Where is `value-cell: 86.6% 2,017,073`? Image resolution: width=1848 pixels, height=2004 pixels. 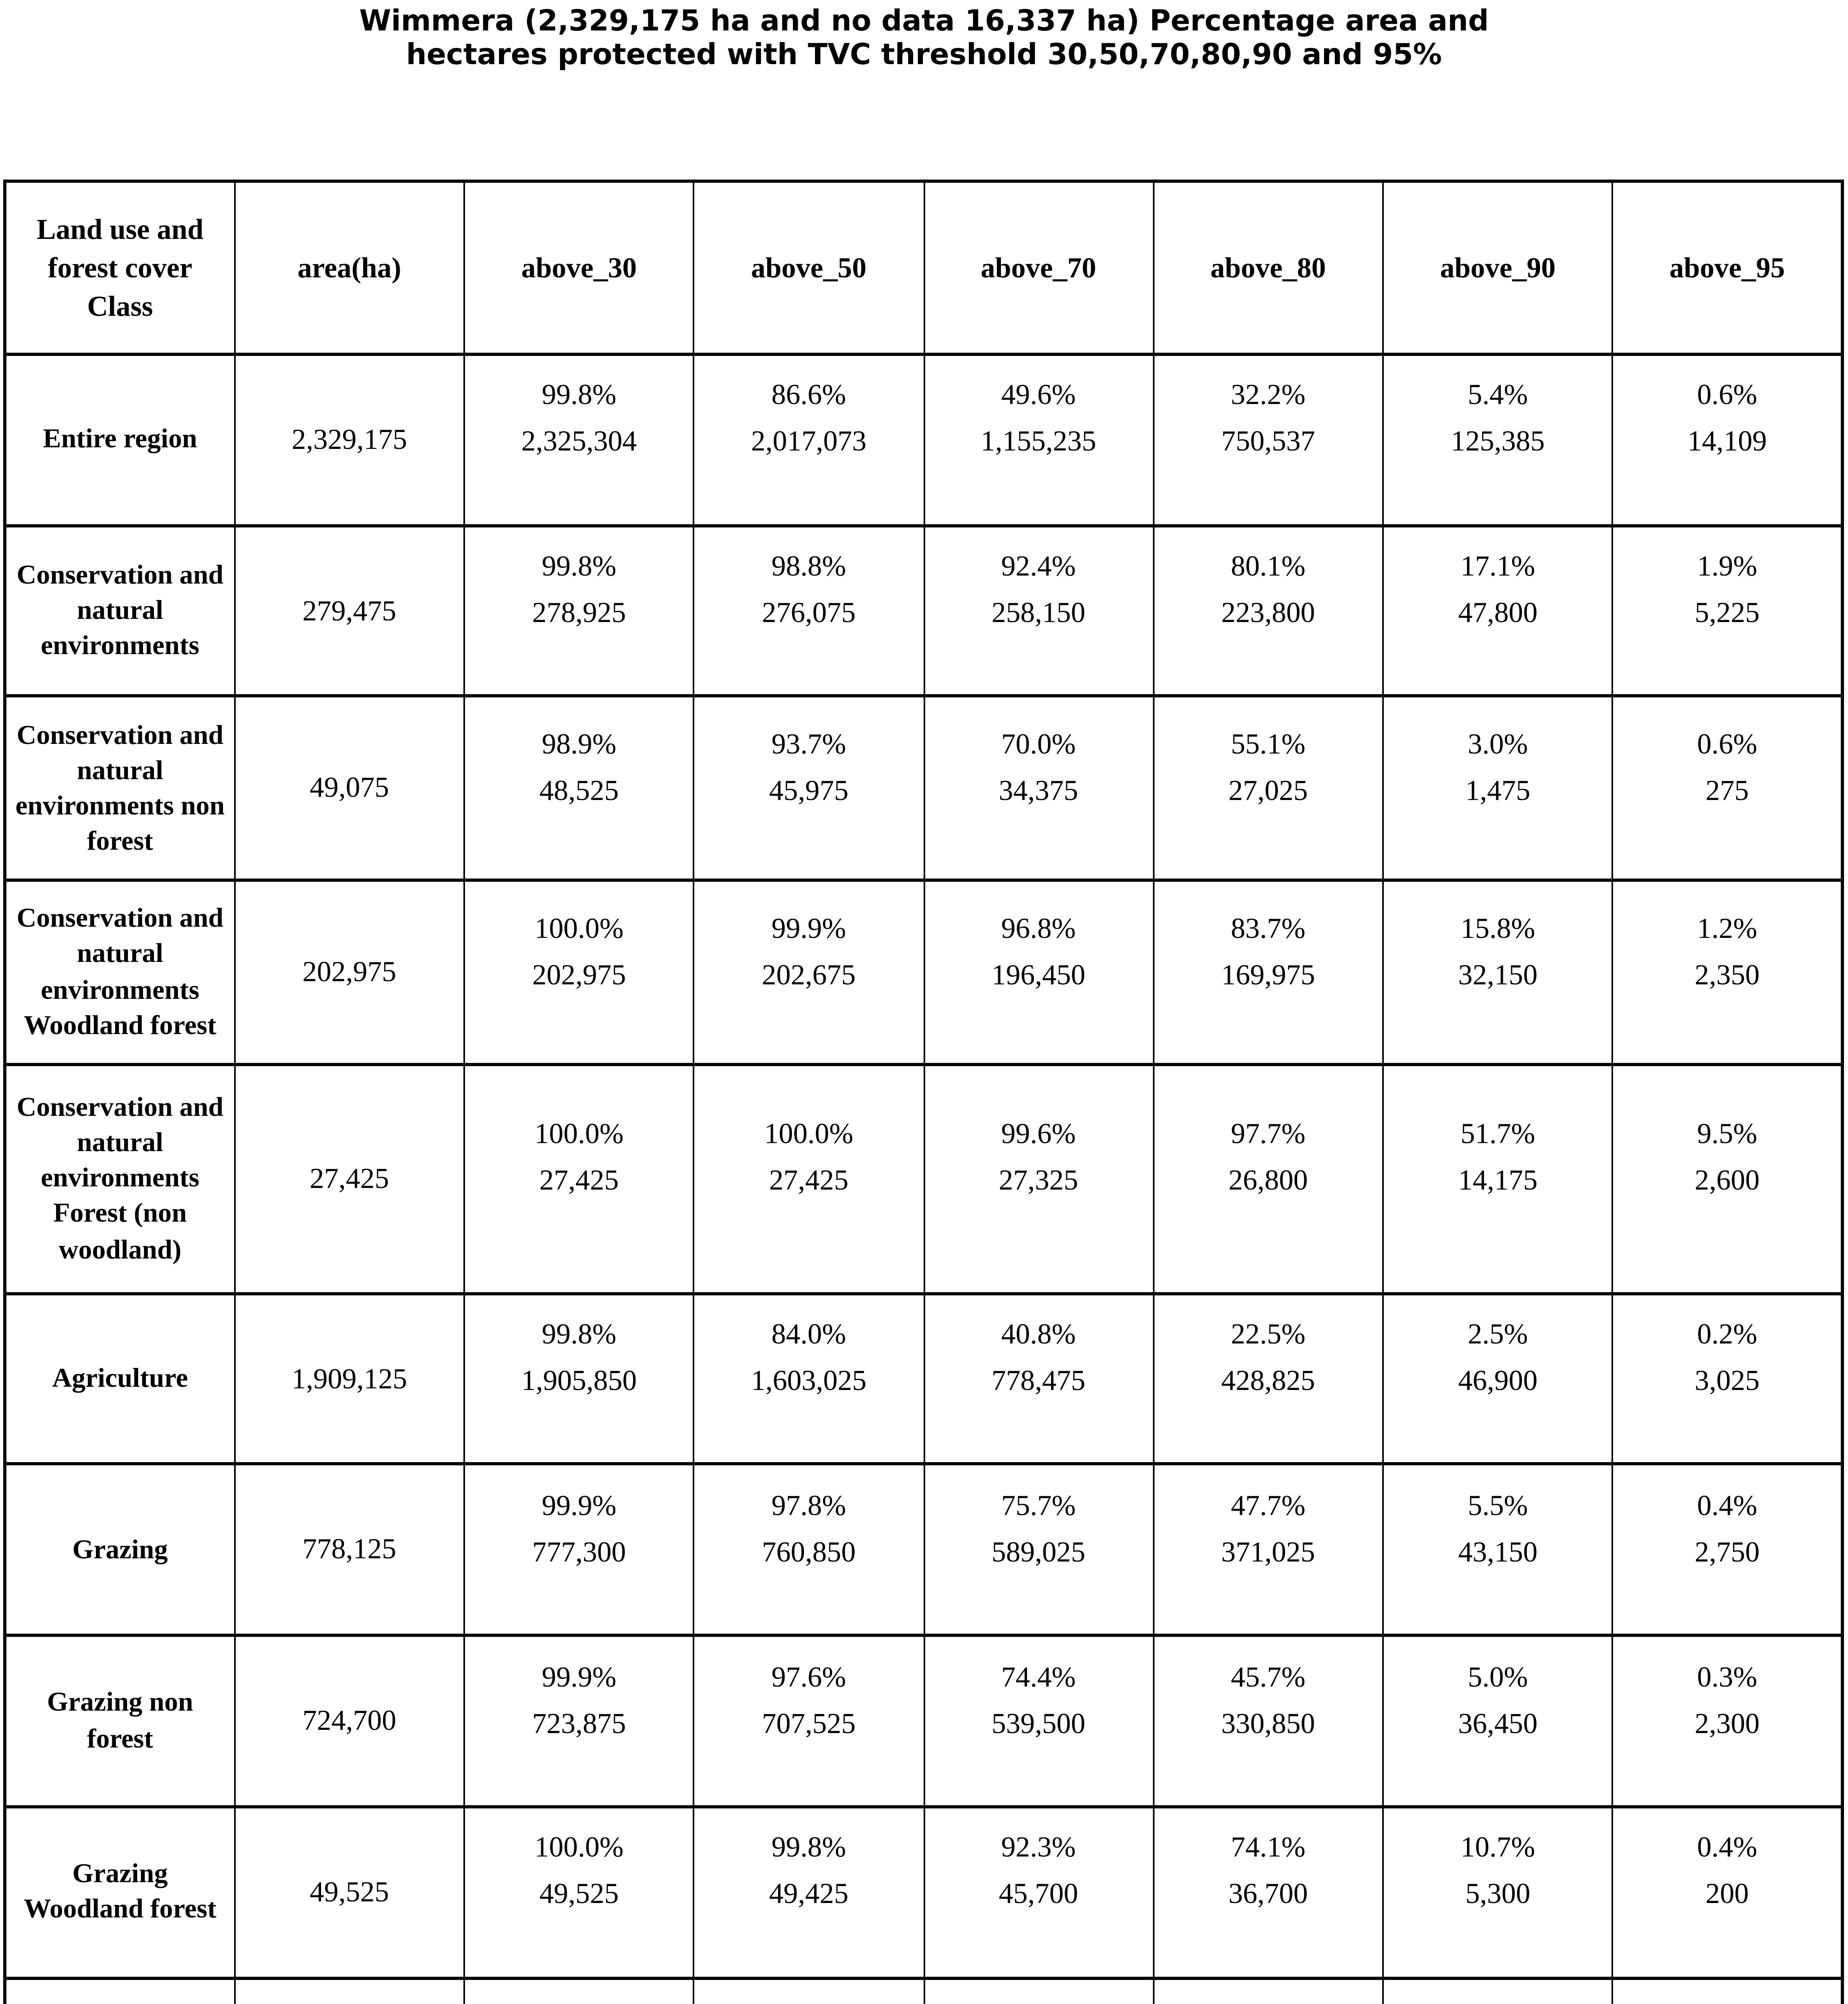
value-cell: 86.6% 2,017,073 is located at coordinates (809, 440).